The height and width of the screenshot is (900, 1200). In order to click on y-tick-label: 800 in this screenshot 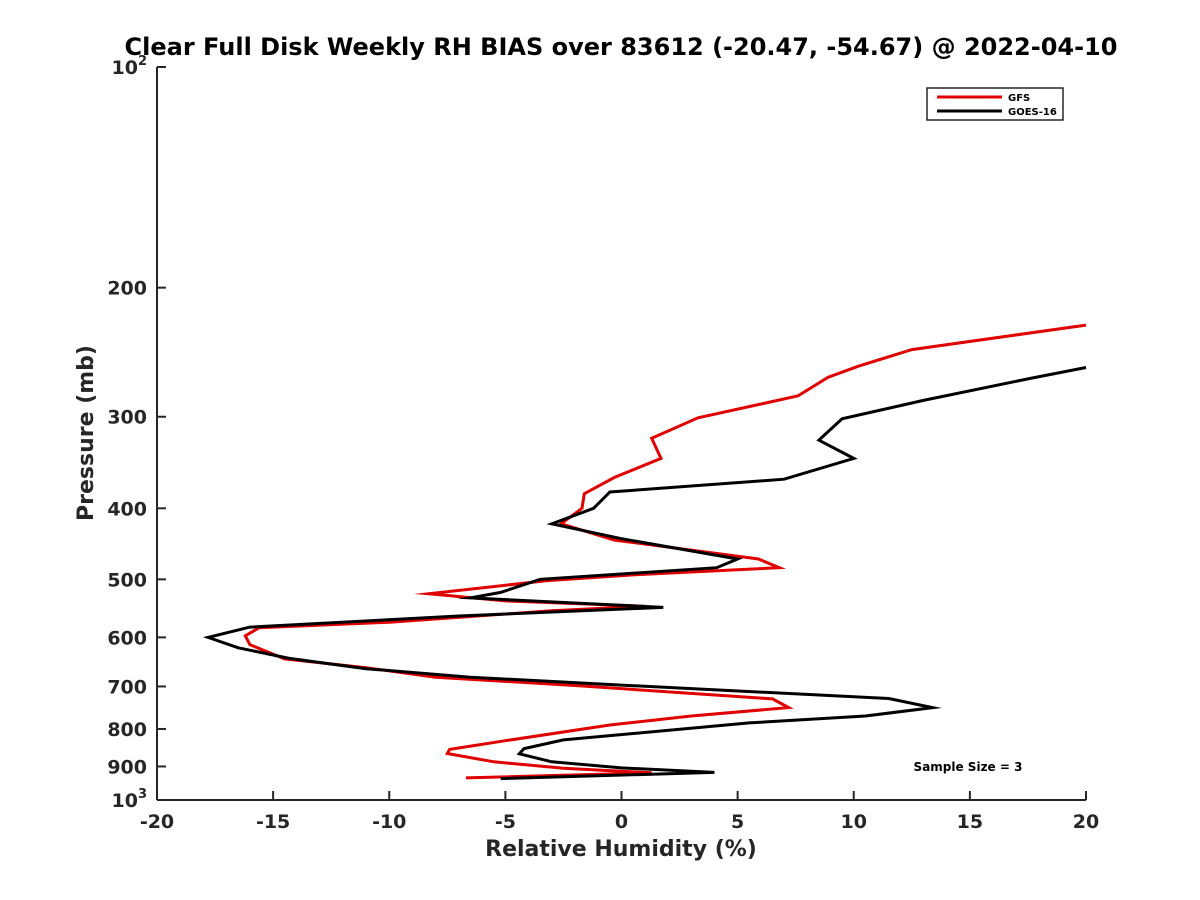, I will do `click(127, 730)`.